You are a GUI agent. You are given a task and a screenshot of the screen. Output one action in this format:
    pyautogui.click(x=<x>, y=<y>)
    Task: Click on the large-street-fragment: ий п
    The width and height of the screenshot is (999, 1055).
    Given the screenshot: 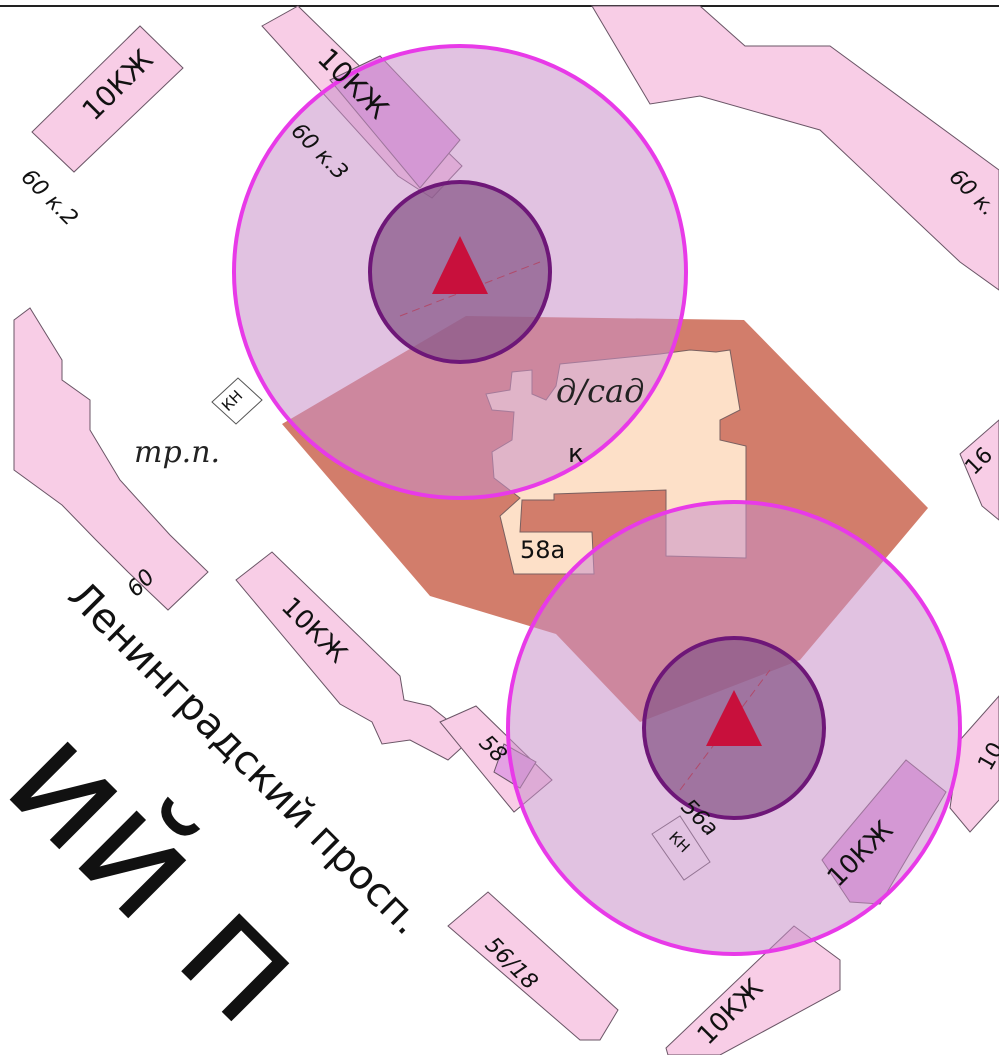 What is the action you would take?
    pyautogui.click(x=169, y=873)
    